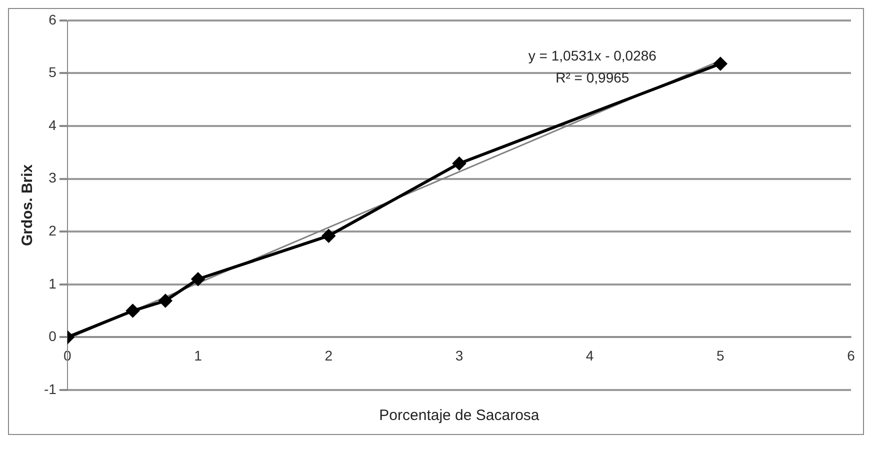 The image size is (872, 451). Describe the element at coordinates (52, 283) in the screenshot. I see `y-tick-label: 1` at that location.